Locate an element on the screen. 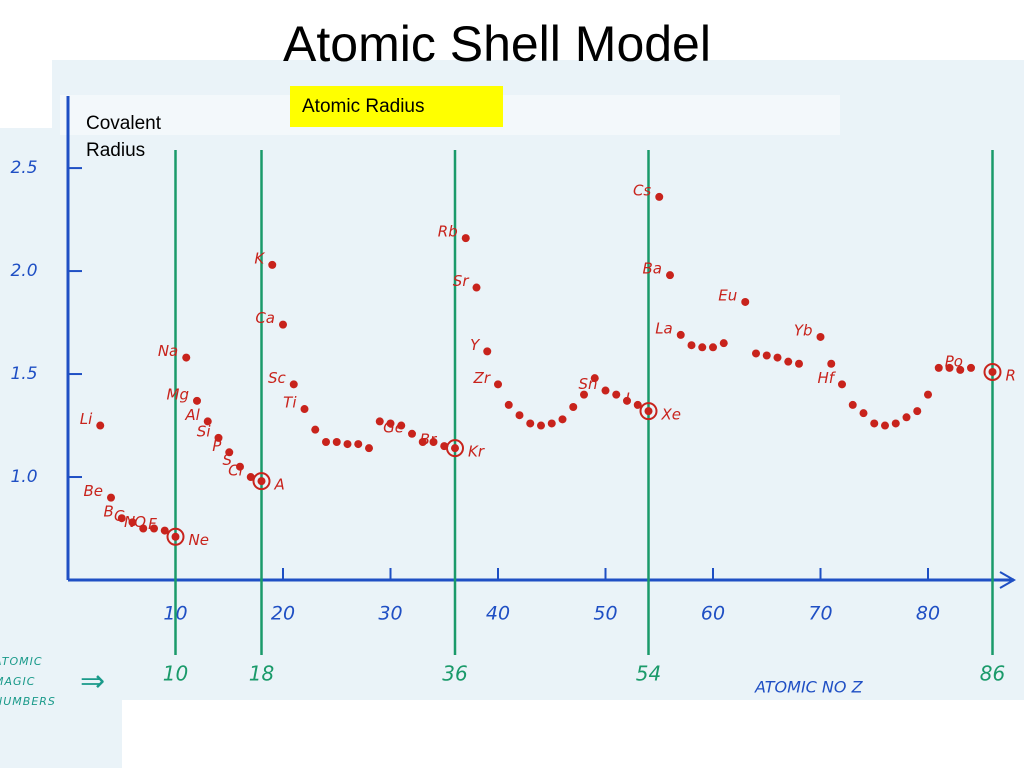  y-tick-label: 1.5 is located at coordinates (23, 374).